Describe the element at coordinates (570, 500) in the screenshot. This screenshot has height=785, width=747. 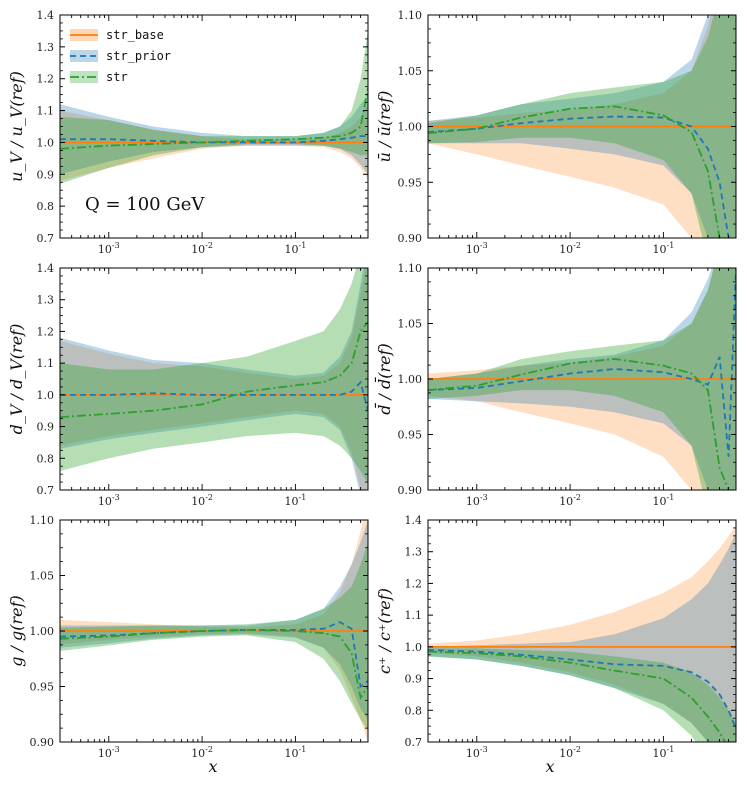
I see `xtick-label-dbar-1: 10⁻²` at that location.